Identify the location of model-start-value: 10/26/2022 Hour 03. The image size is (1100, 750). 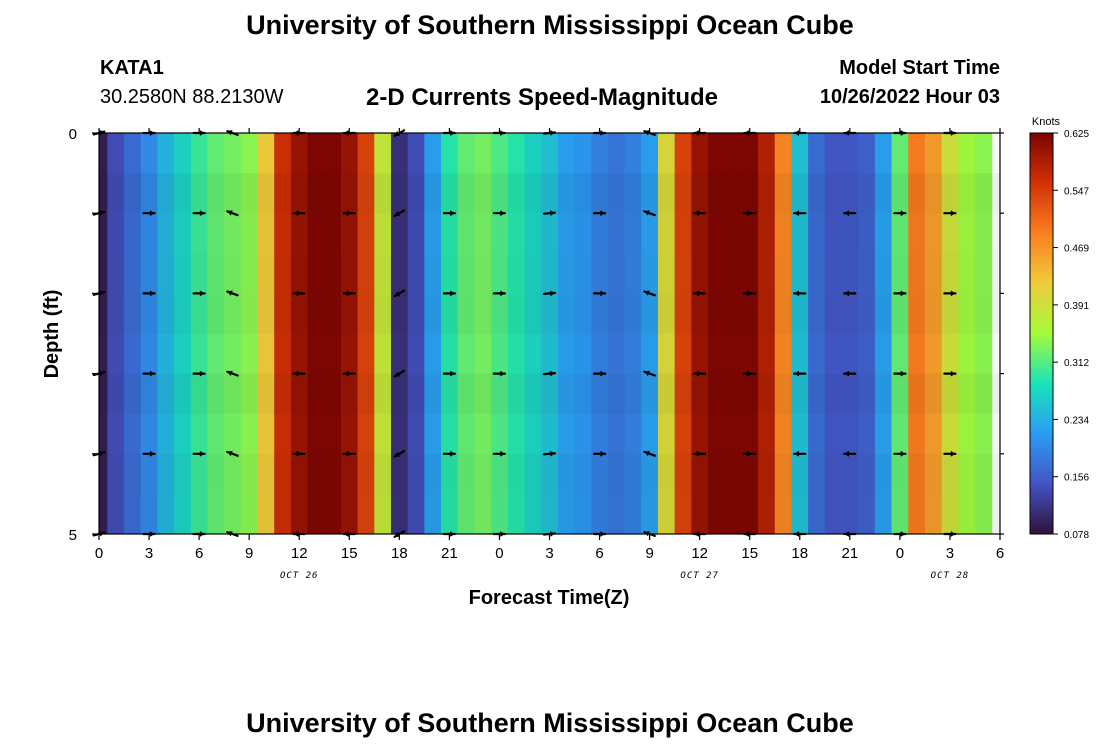
(909, 97).